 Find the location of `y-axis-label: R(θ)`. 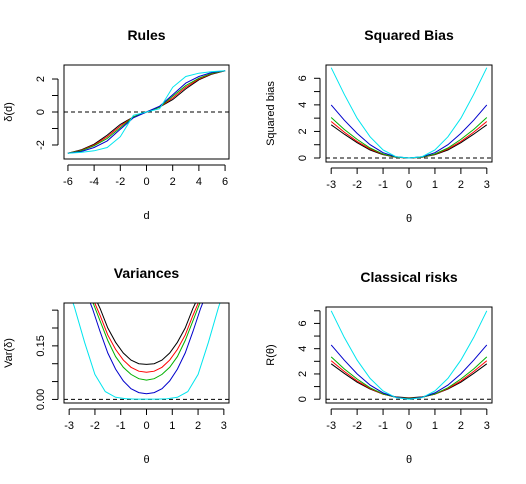

y-axis-label: R(θ) is located at coordinates (271, 354).